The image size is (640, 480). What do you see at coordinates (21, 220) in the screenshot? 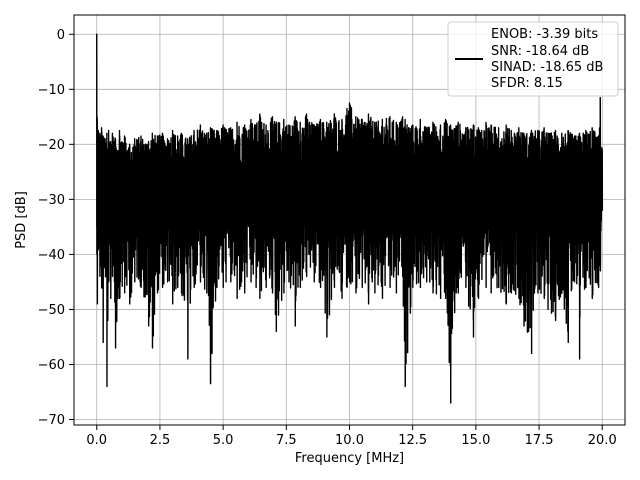
I see `y-axis-label: PSD [dB]` at bounding box center [21, 220].